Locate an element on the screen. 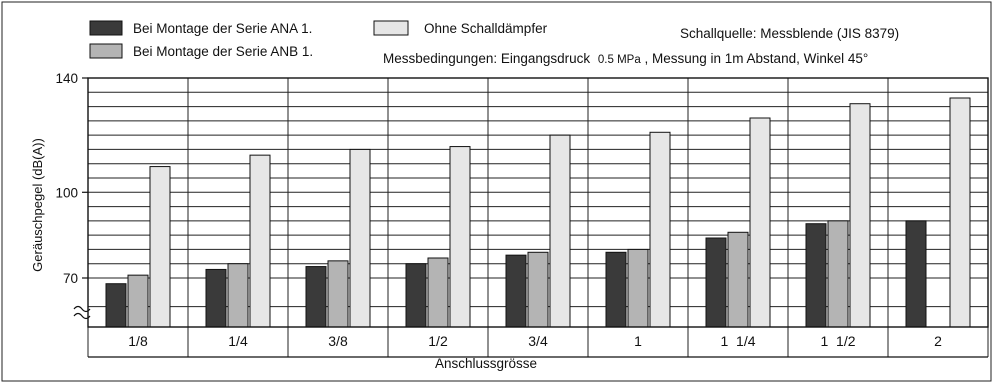 This screenshot has height=383, width=993. x-axis-label: Anschlussgrösse is located at coordinates (486, 363).